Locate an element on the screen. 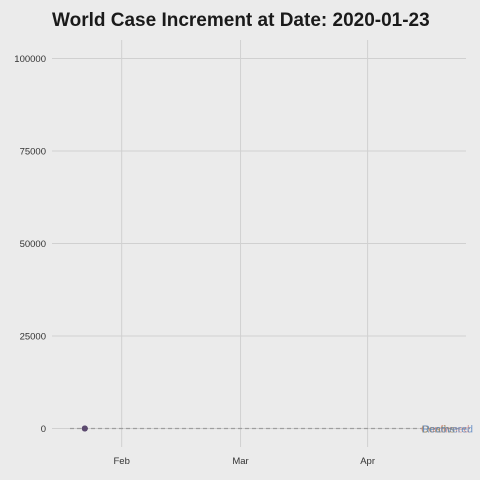  y-tick-label: 0 is located at coordinates (43, 429).